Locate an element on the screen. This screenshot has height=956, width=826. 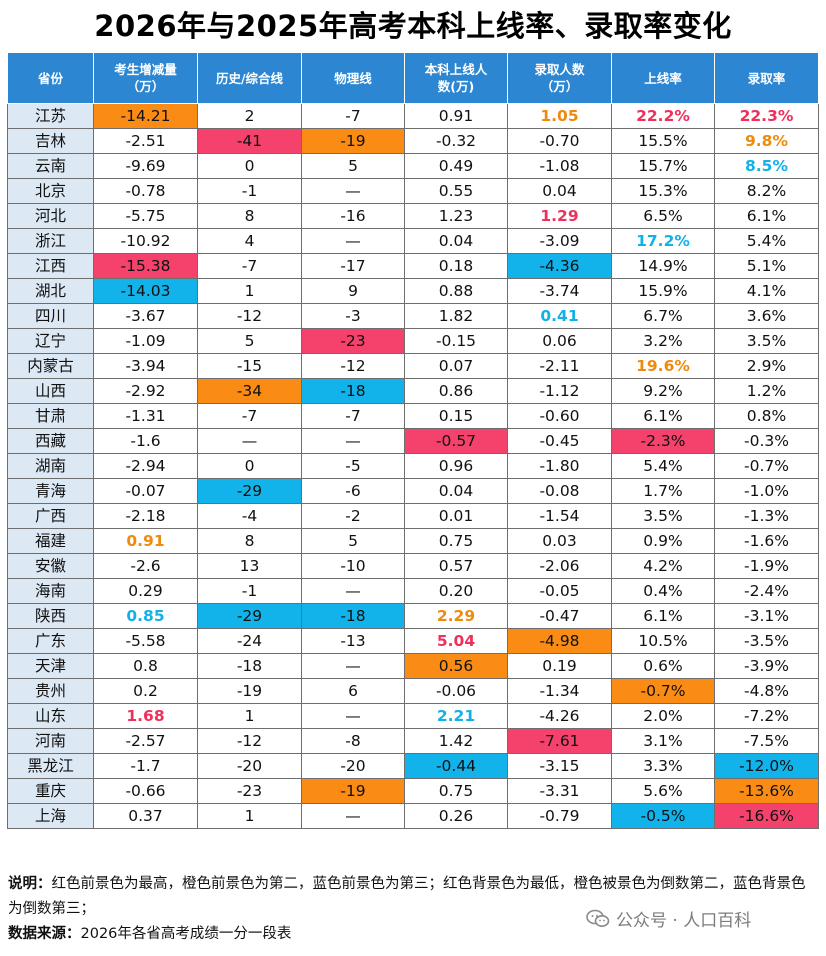
cell-qualify-rate: 3.1% is located at coordinates (663, 741).